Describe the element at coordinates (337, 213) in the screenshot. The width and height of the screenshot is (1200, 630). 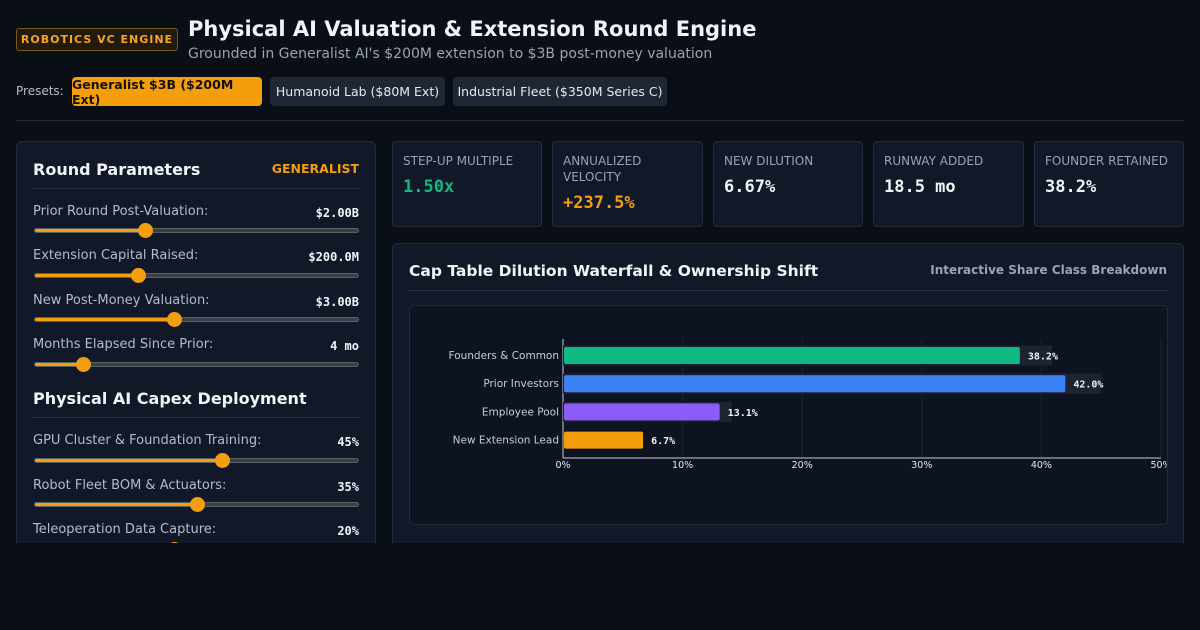
I see `prior-valuation-value: $2.00B` at that location.